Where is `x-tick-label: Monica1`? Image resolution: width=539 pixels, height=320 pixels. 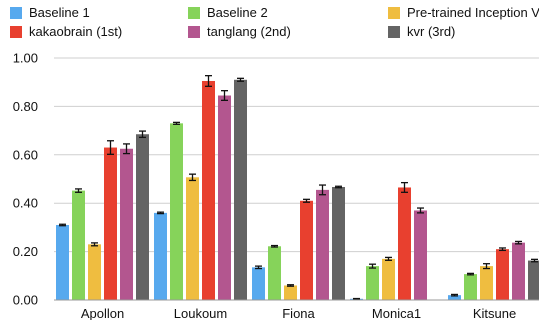
x-tick-label: Monica1 is located at coordinates (396, 313).